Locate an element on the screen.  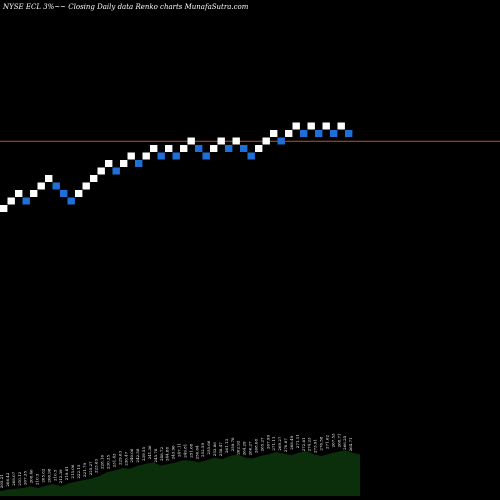
price-label: 247.11 is located at coordinates (179, 450).